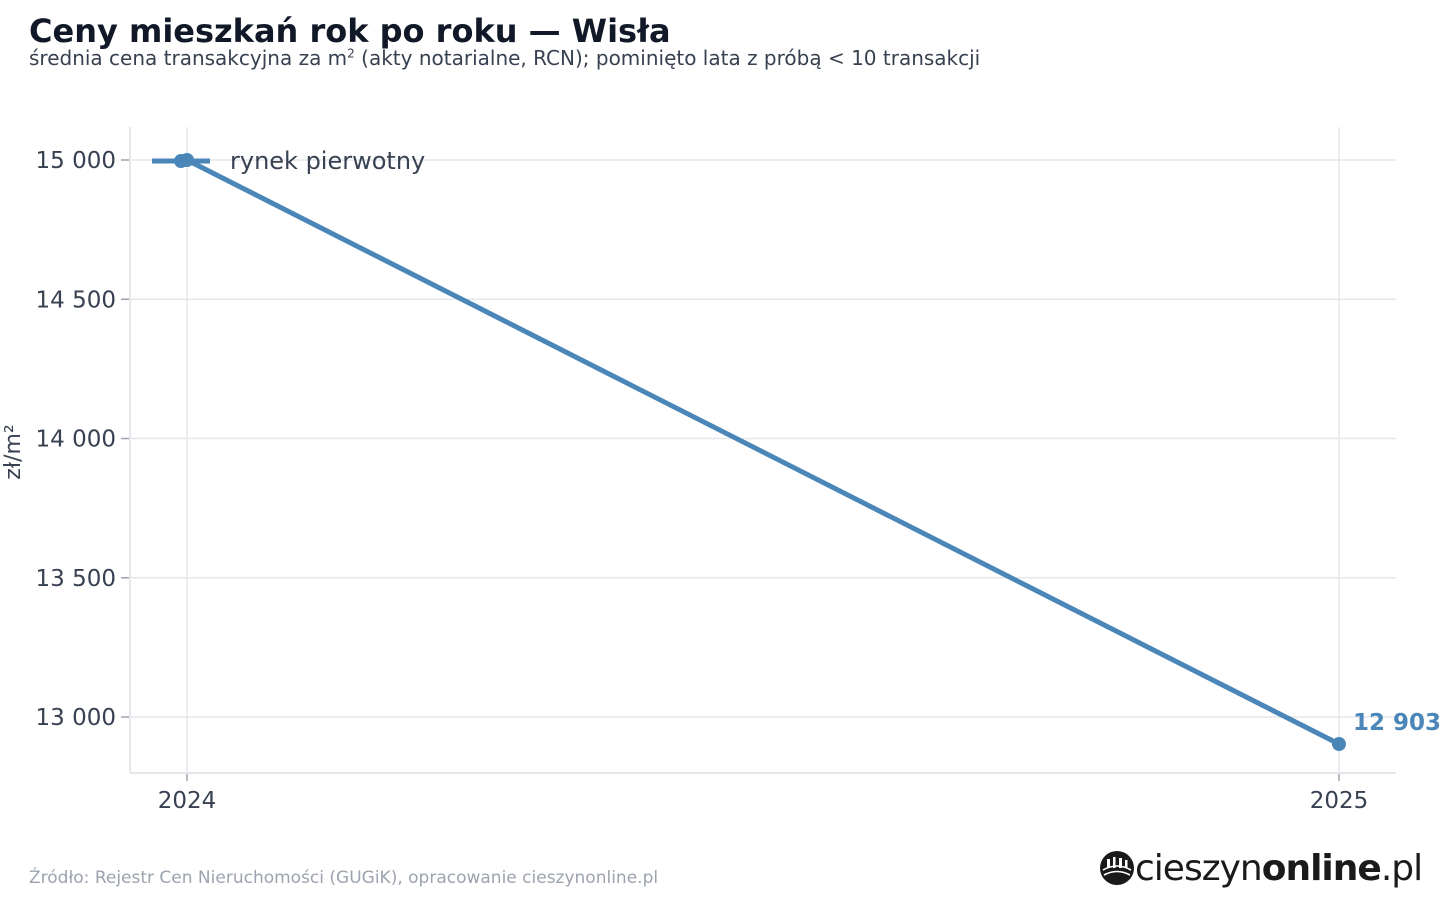 The image size is (1440, 900). Describe the element at coordinates (1117, 868) in the screenshot. I see `globe-emblem-icon` at that location.